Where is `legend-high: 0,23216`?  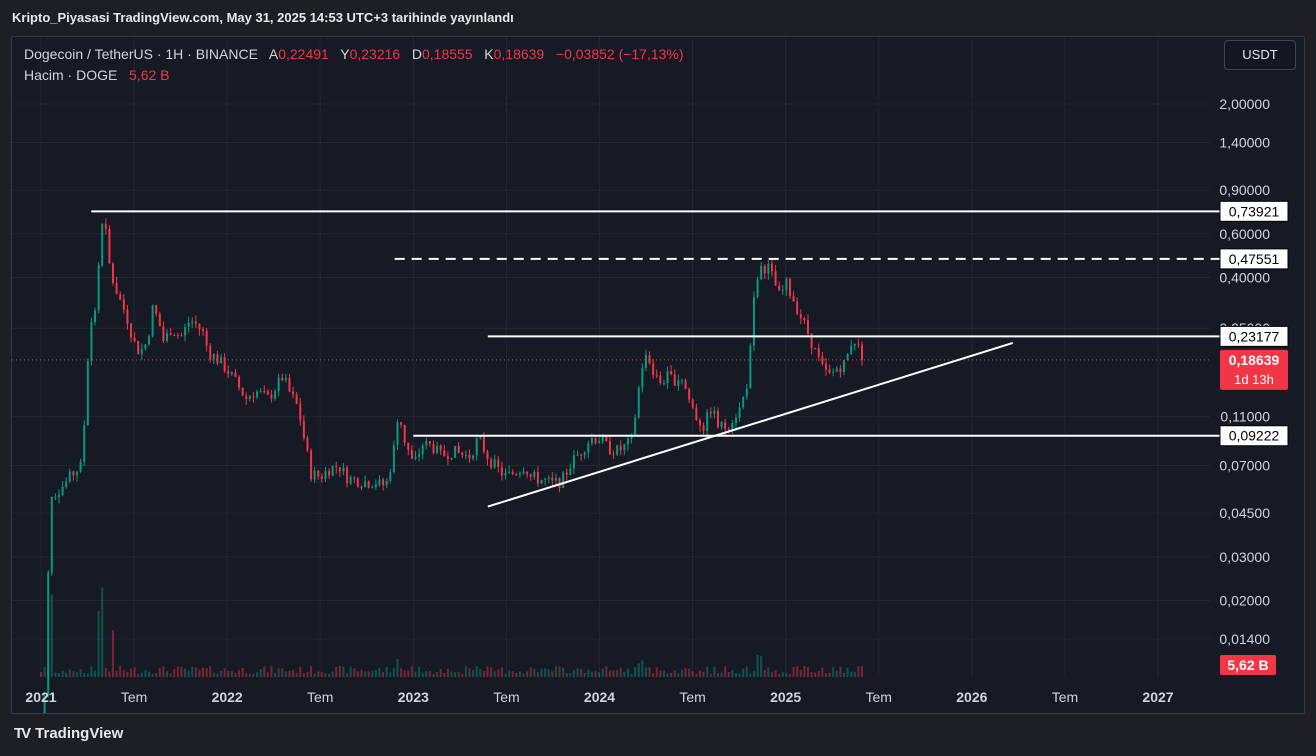 legend-high: 0,23216 is located at coordinates (375, 54).